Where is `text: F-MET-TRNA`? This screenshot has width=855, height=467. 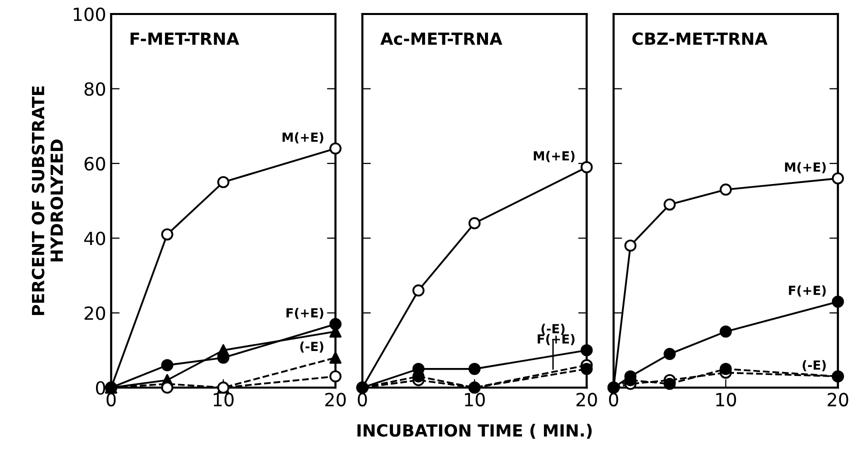 text: F-MET-TRNA is located at coordinates (185, 38).